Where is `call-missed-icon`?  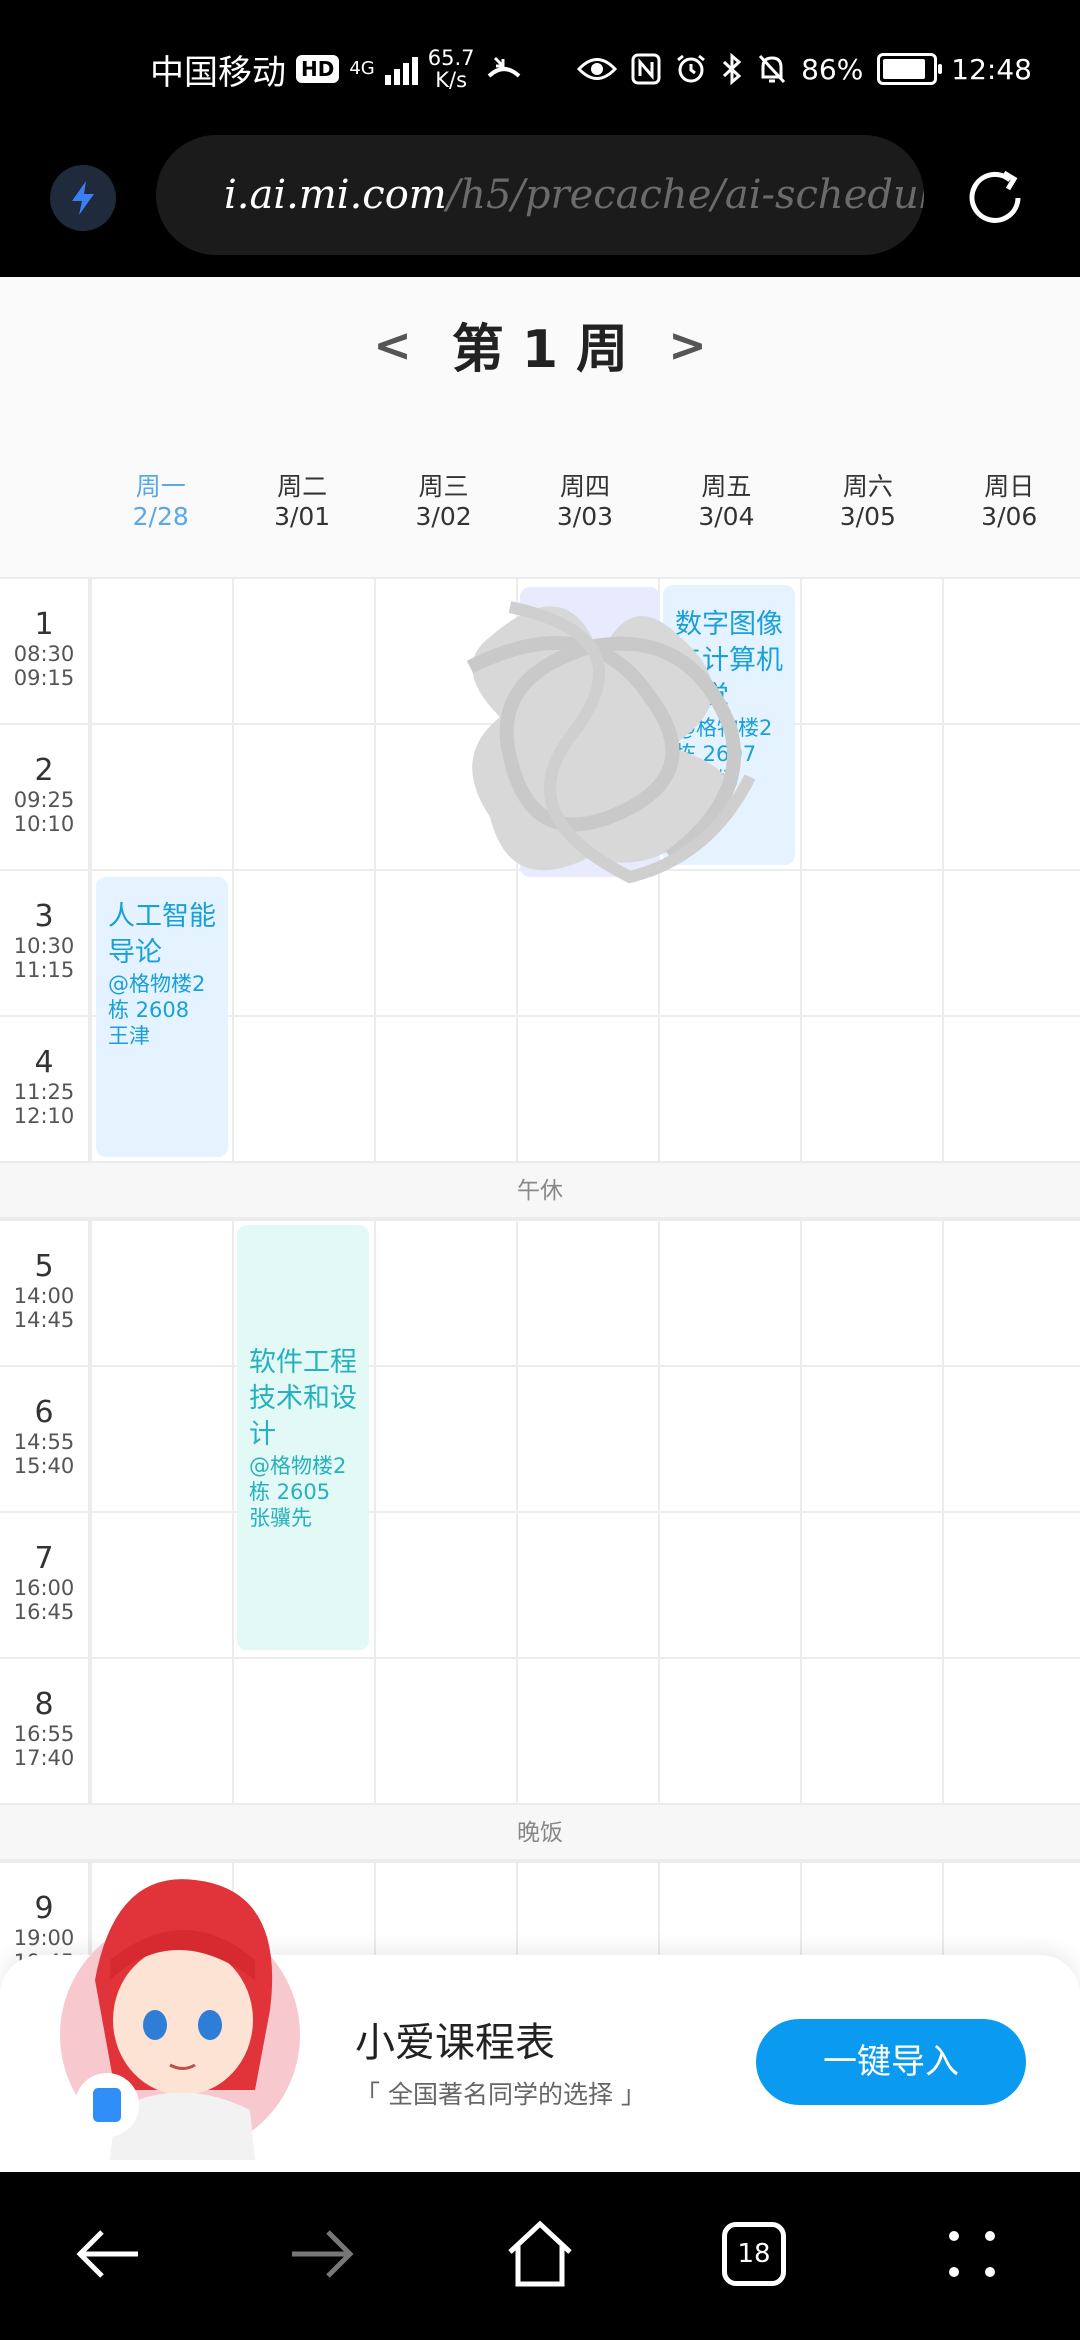 call-missed-icon is located at coordinates (504, 69).